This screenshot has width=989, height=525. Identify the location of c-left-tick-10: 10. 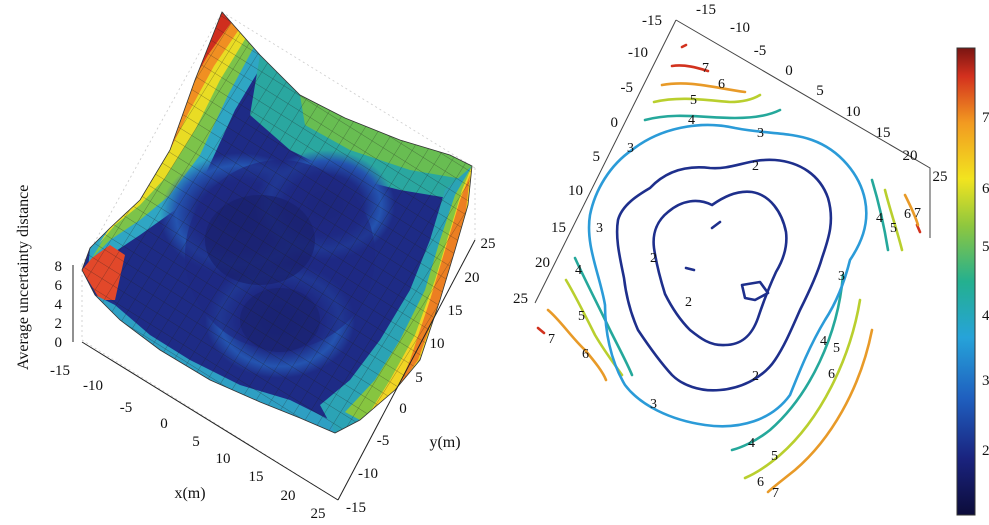
(575, 191).